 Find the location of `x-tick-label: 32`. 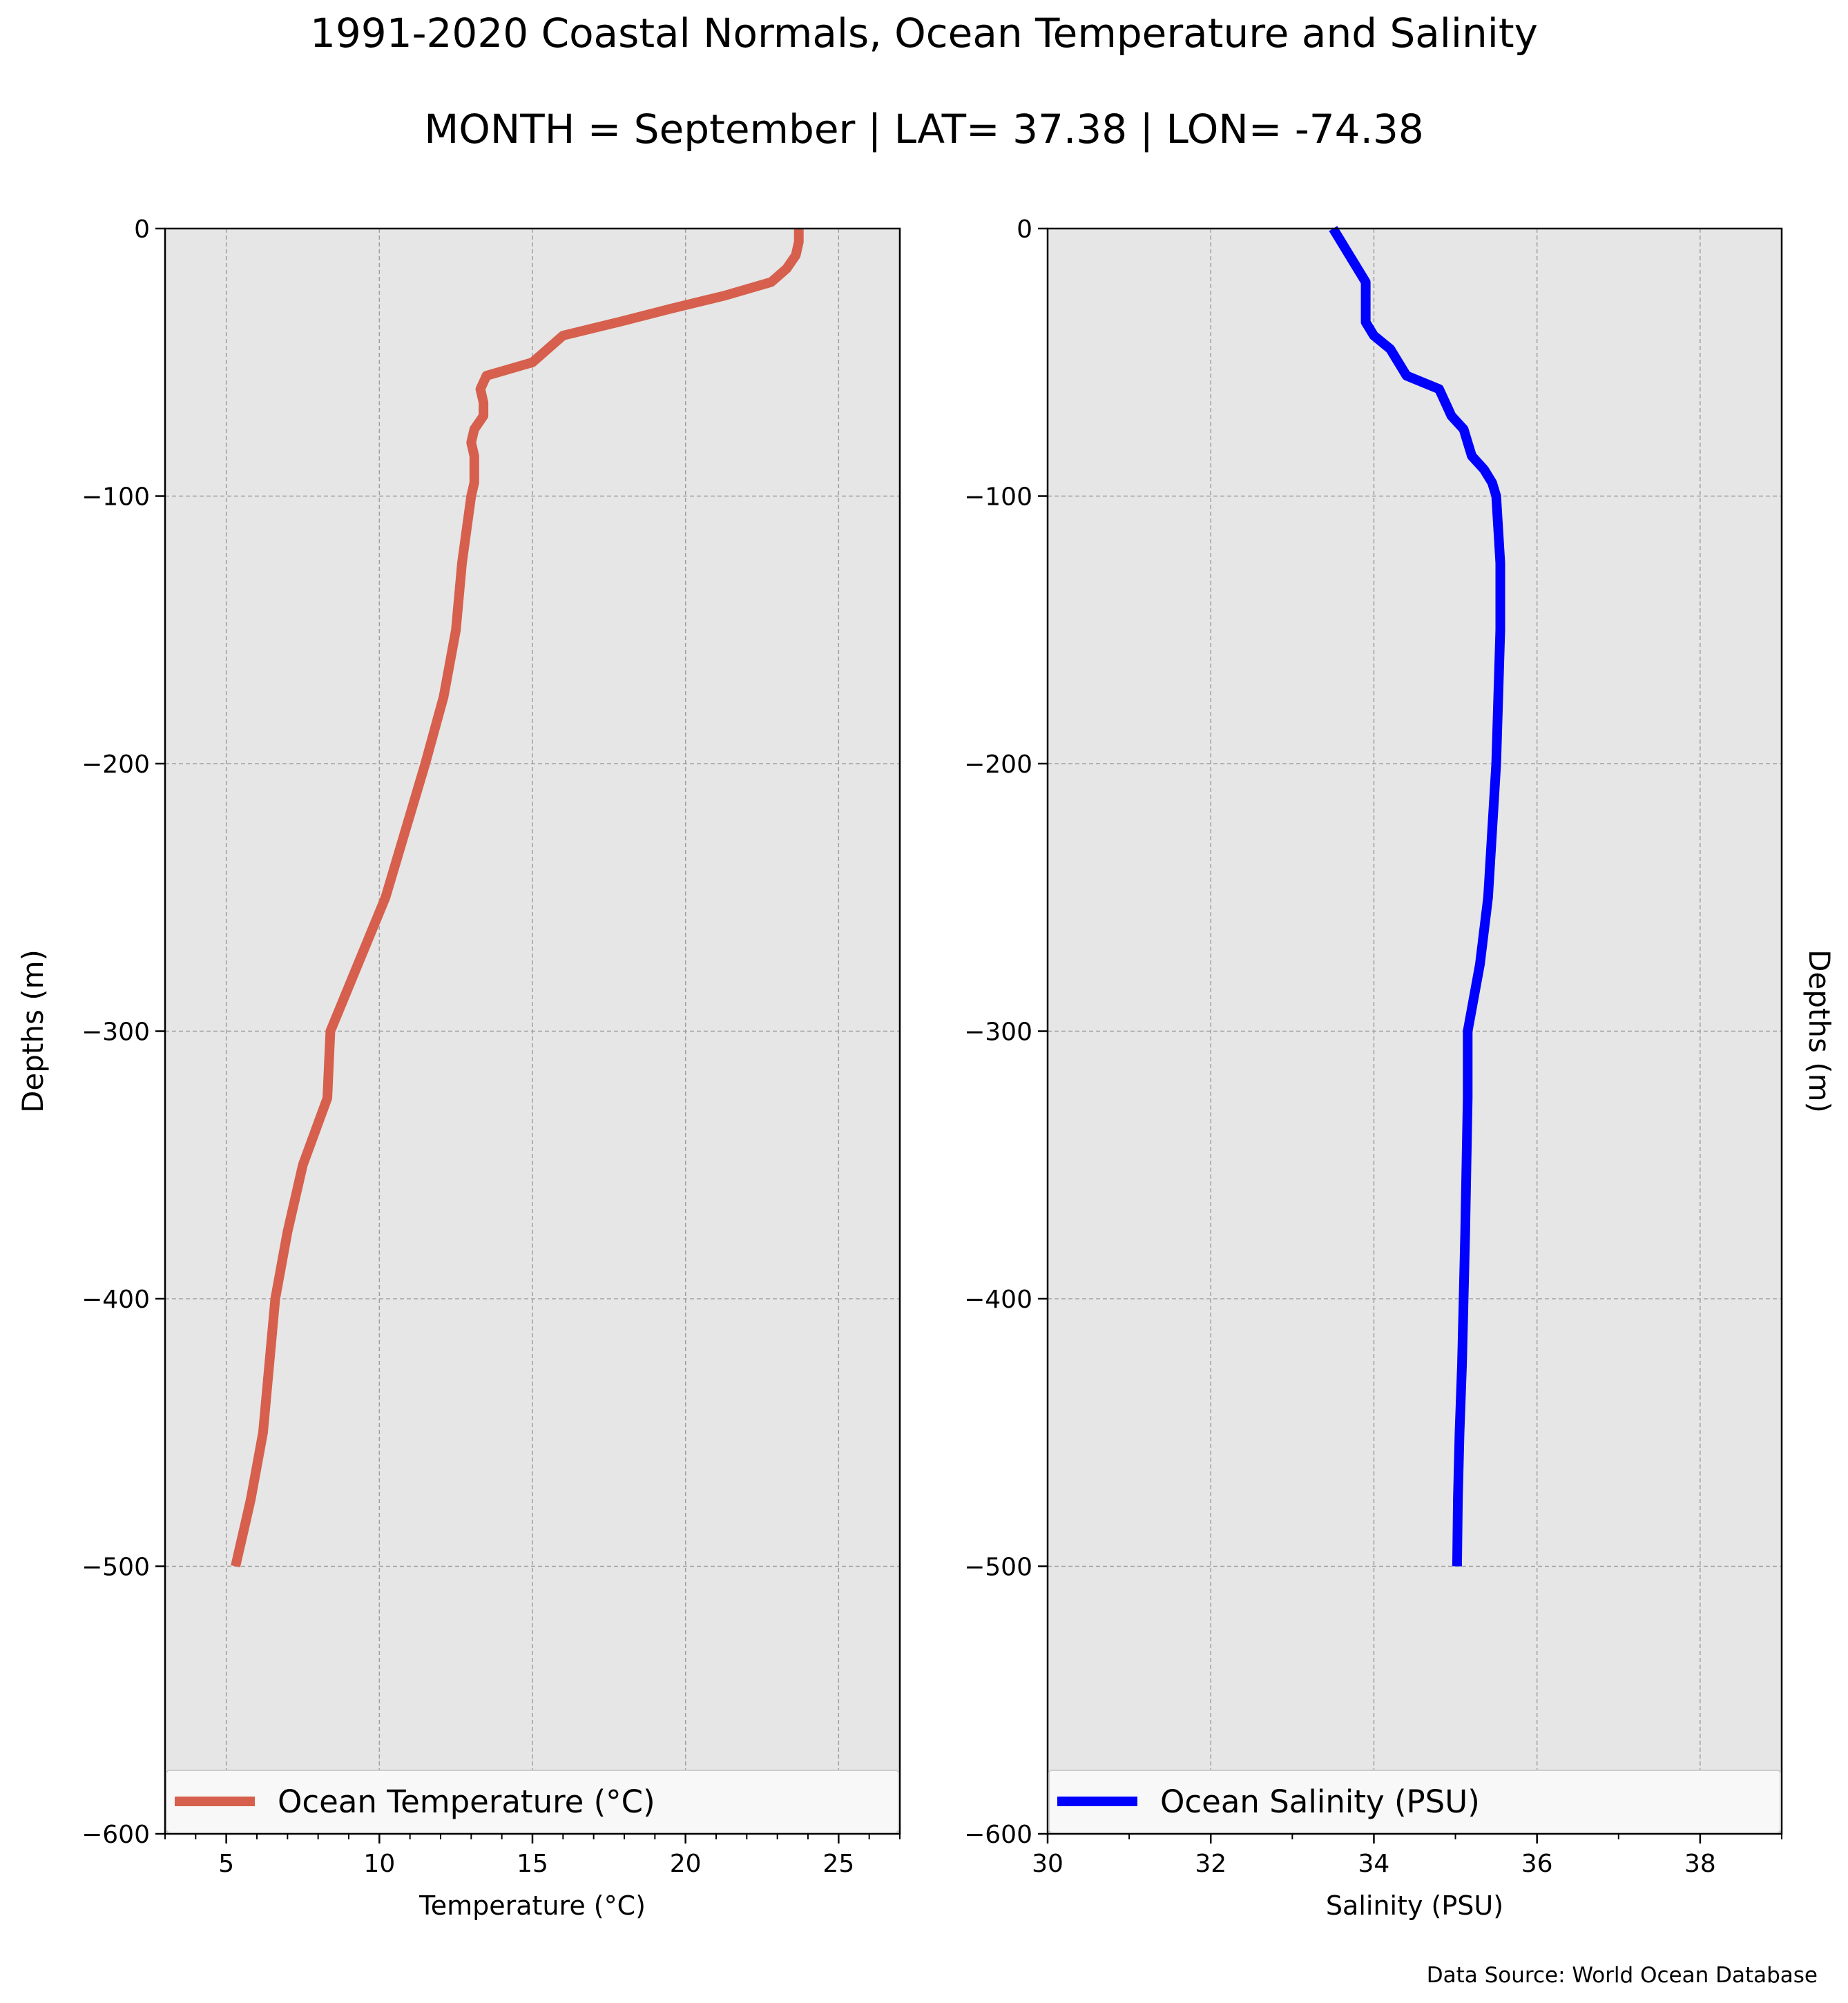

x-tick-label: 32 is located at coordinates (1210, 1864).